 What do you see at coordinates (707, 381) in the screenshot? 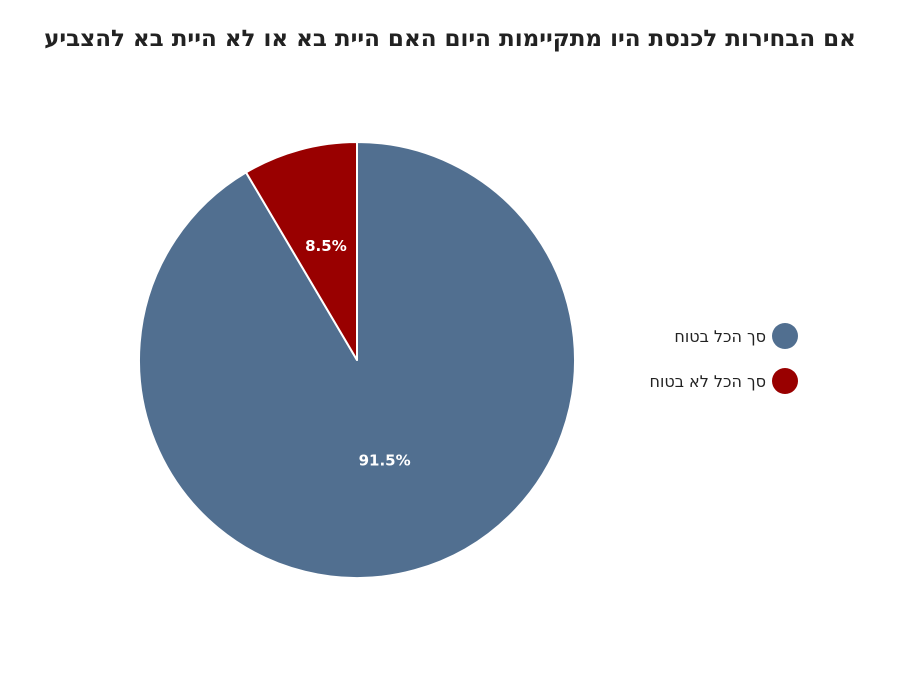
I see `legend-label-not-sure: סך הכל לא בטוח` at bounding box center [707, 381].